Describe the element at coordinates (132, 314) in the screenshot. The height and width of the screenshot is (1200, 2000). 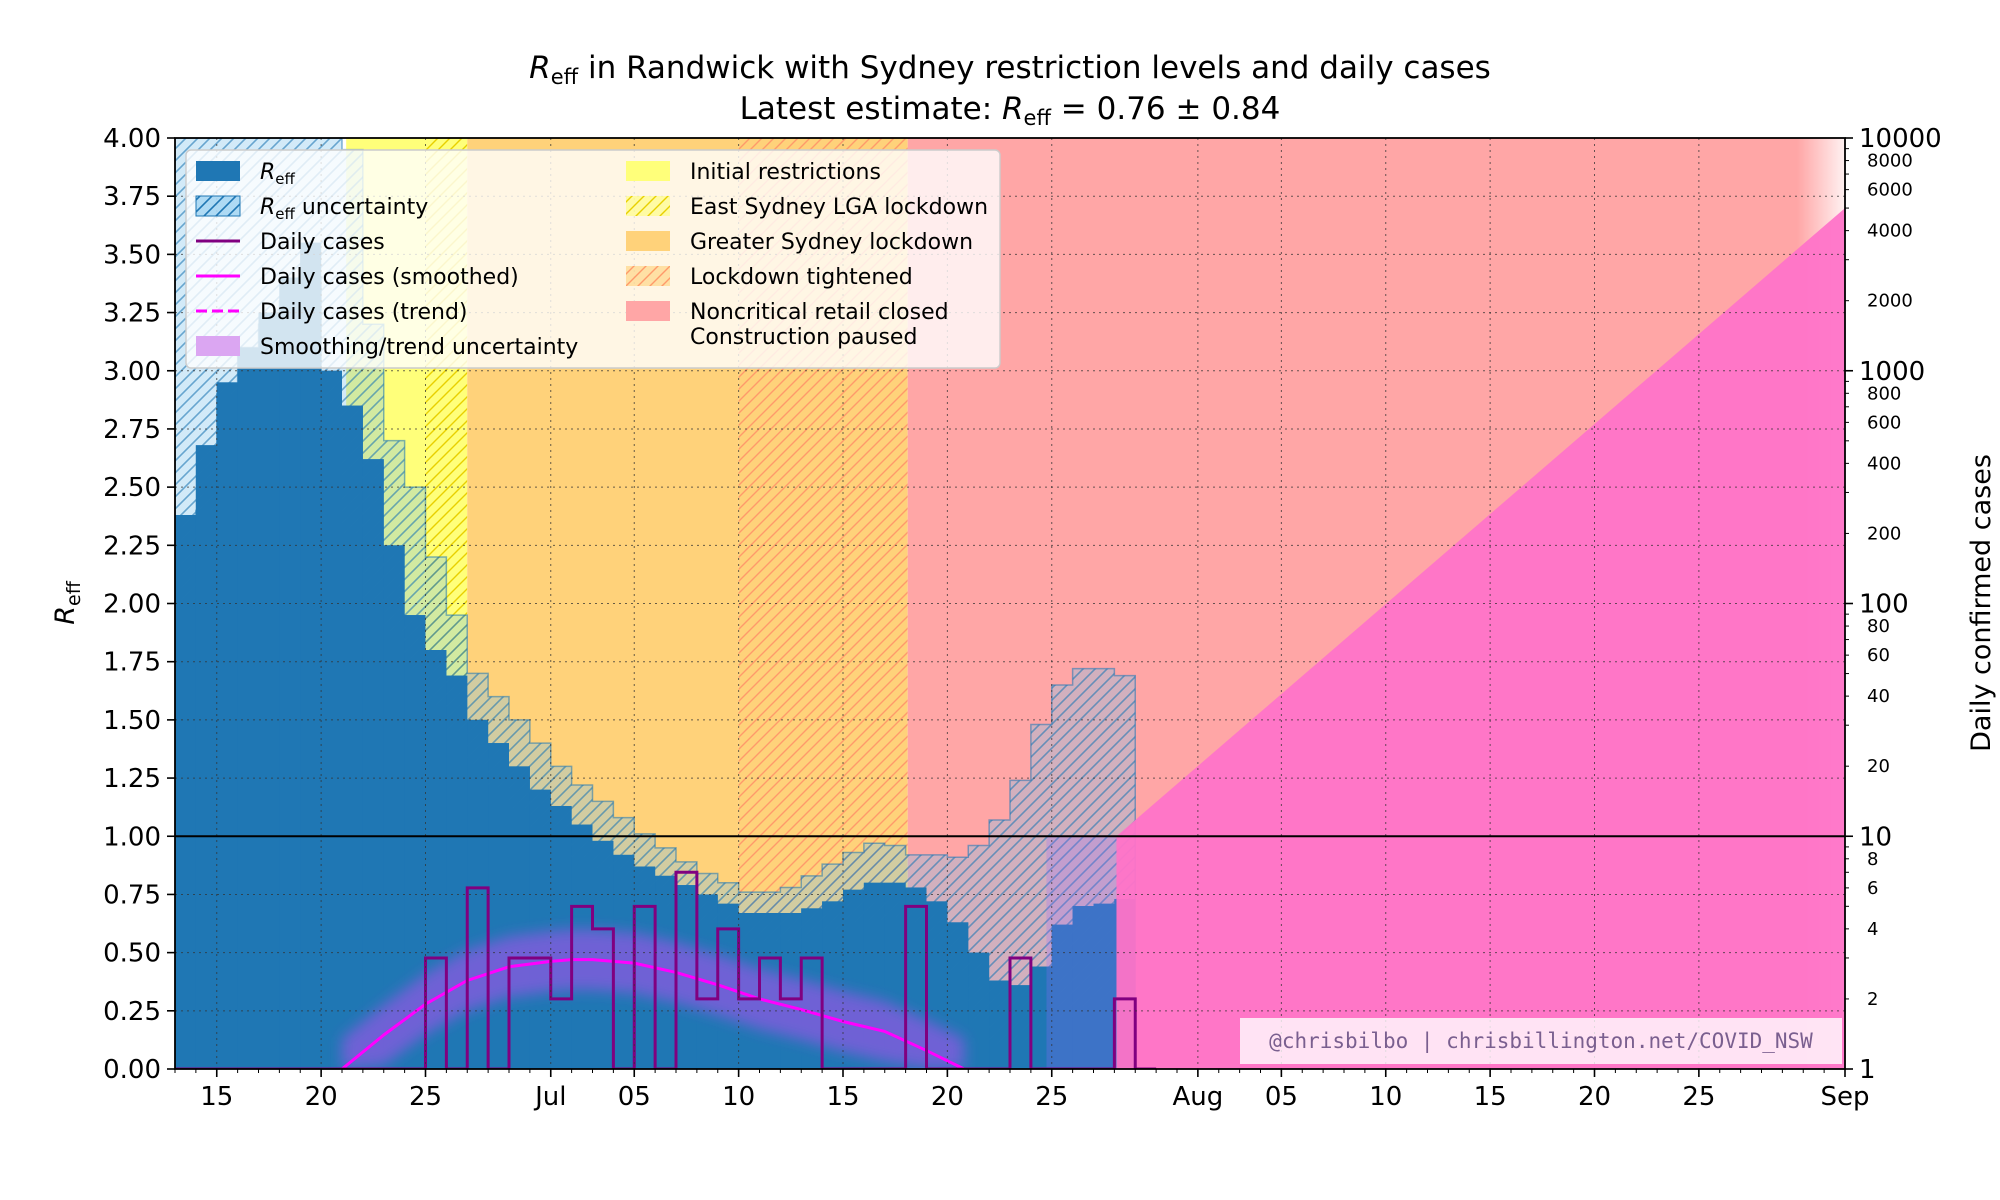
I see `y-left-tick-label: 3.25` at that location.